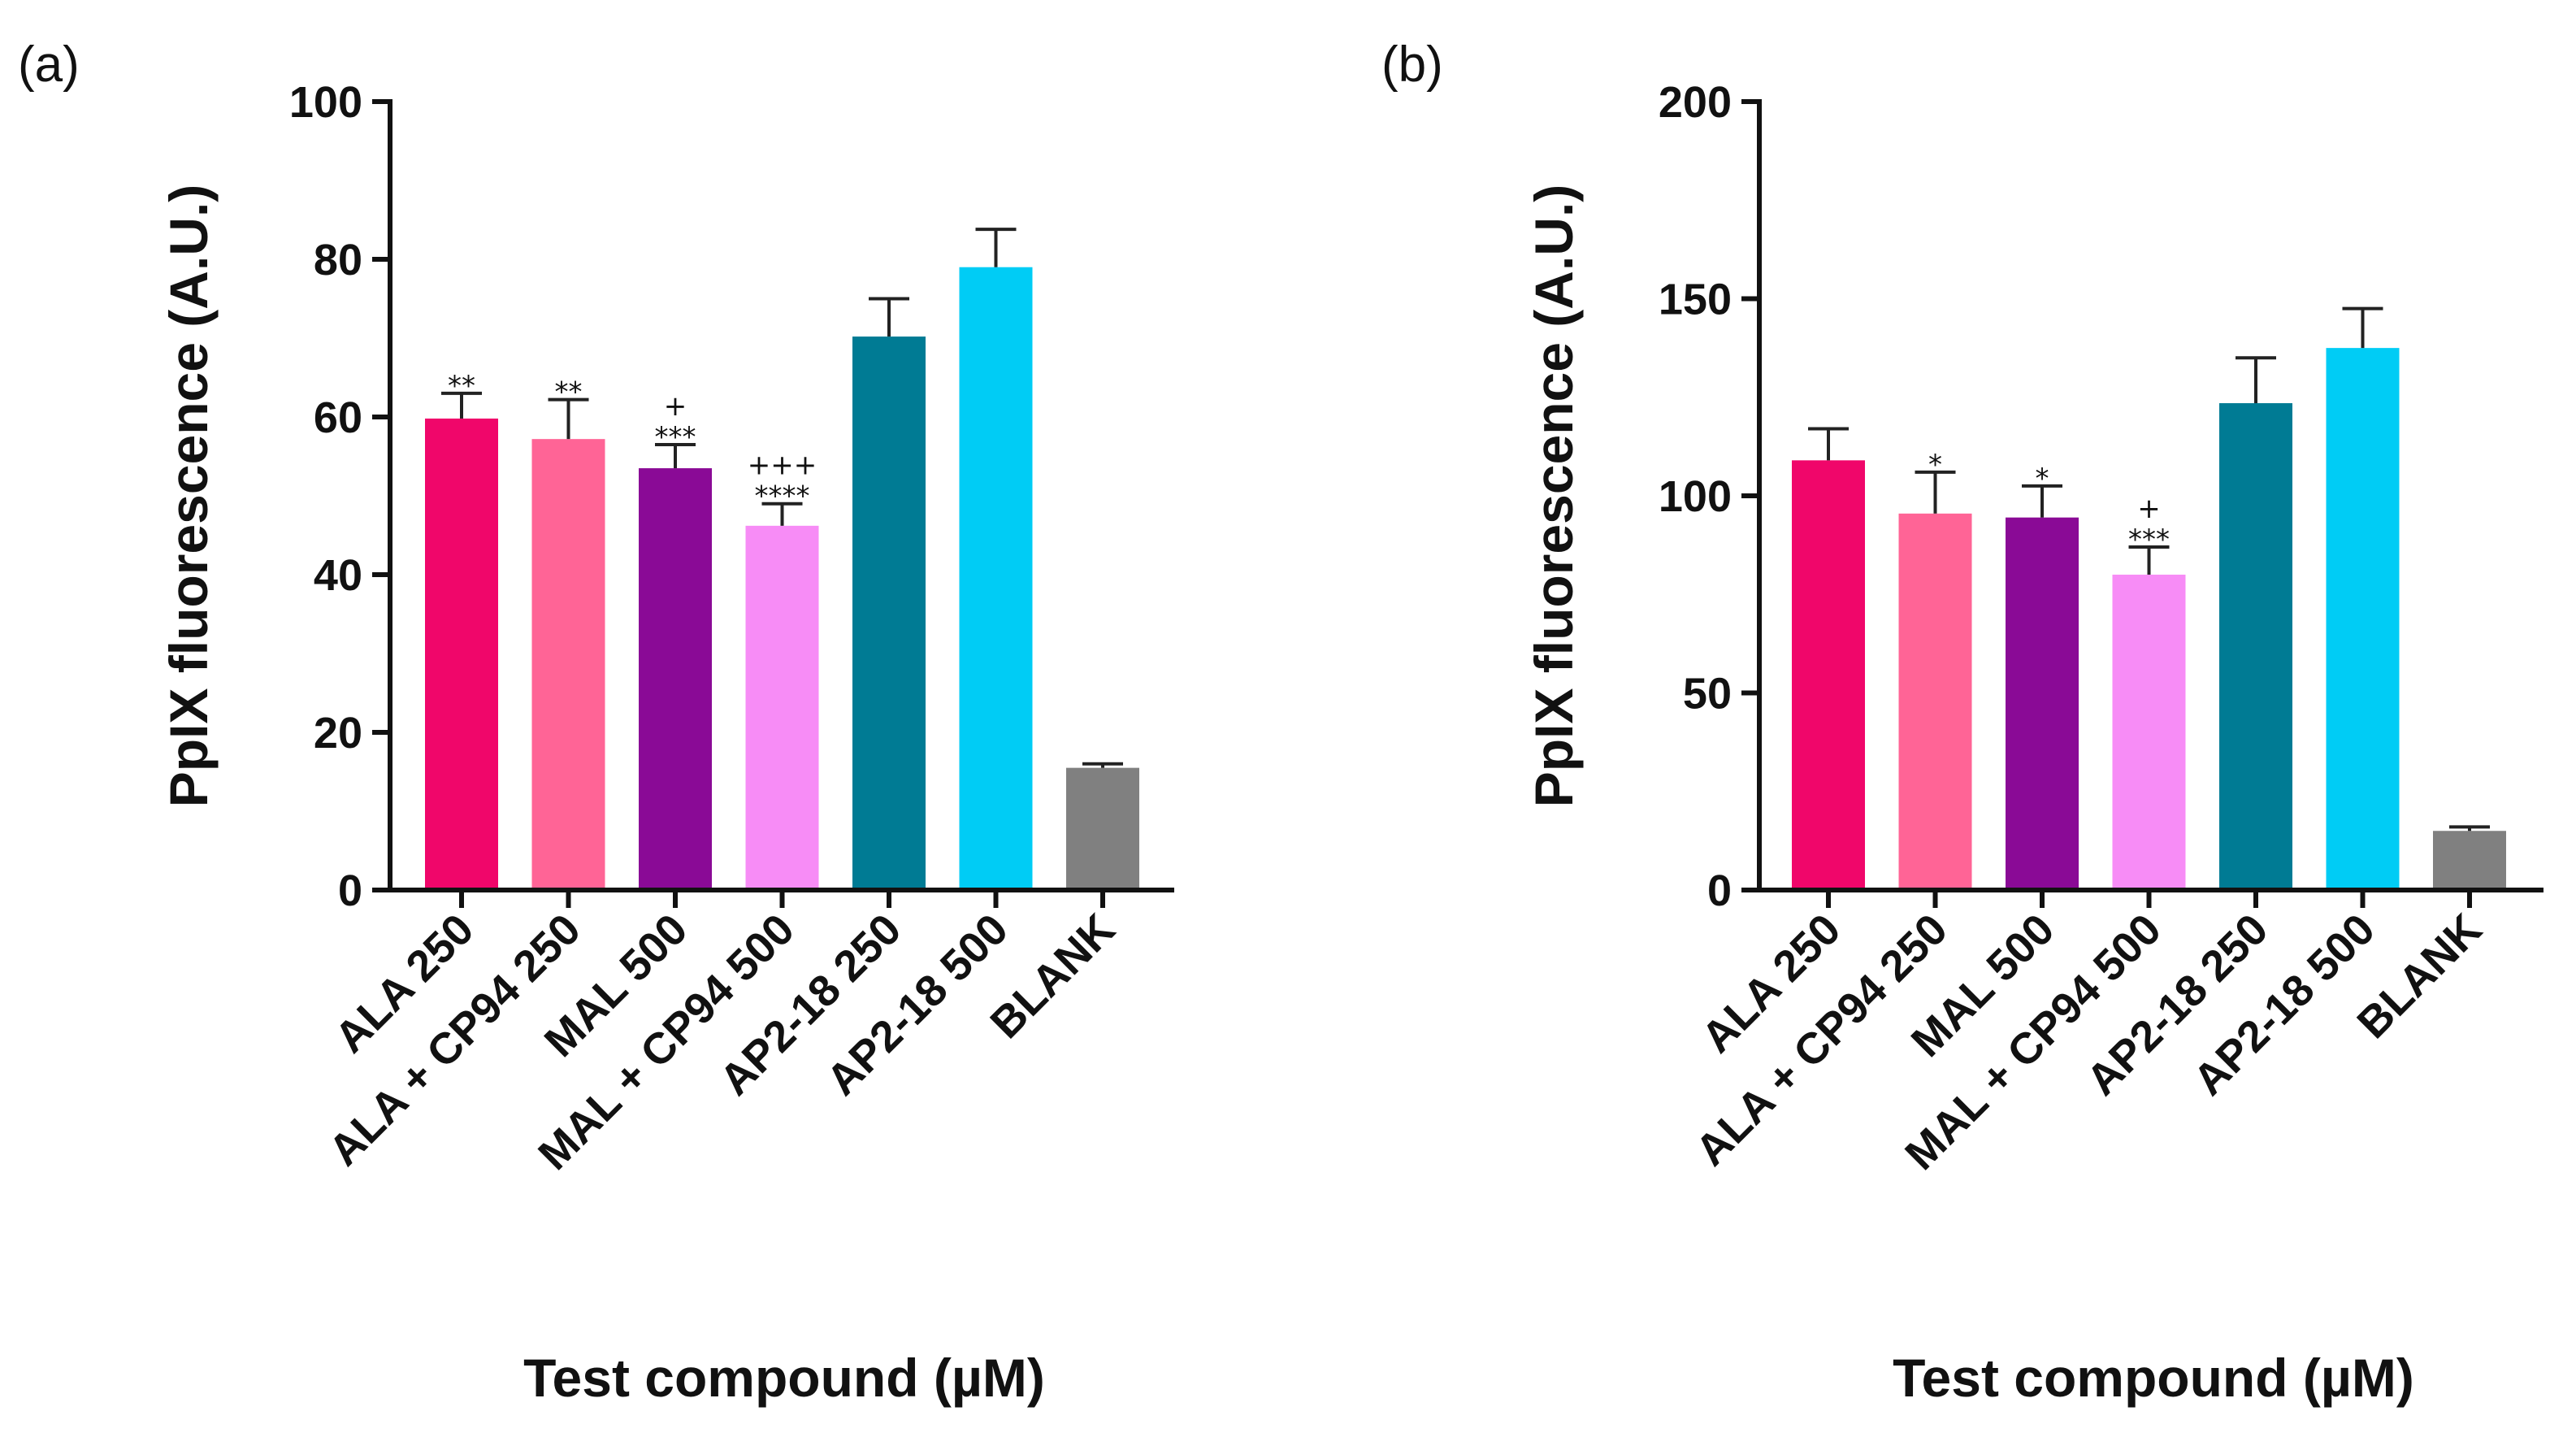 The image size is (2576, 1446). What do you see at coordinates (338, 260) in the screenshot?
I see `y-tick-label: 80` at bounding box center [338, 260].